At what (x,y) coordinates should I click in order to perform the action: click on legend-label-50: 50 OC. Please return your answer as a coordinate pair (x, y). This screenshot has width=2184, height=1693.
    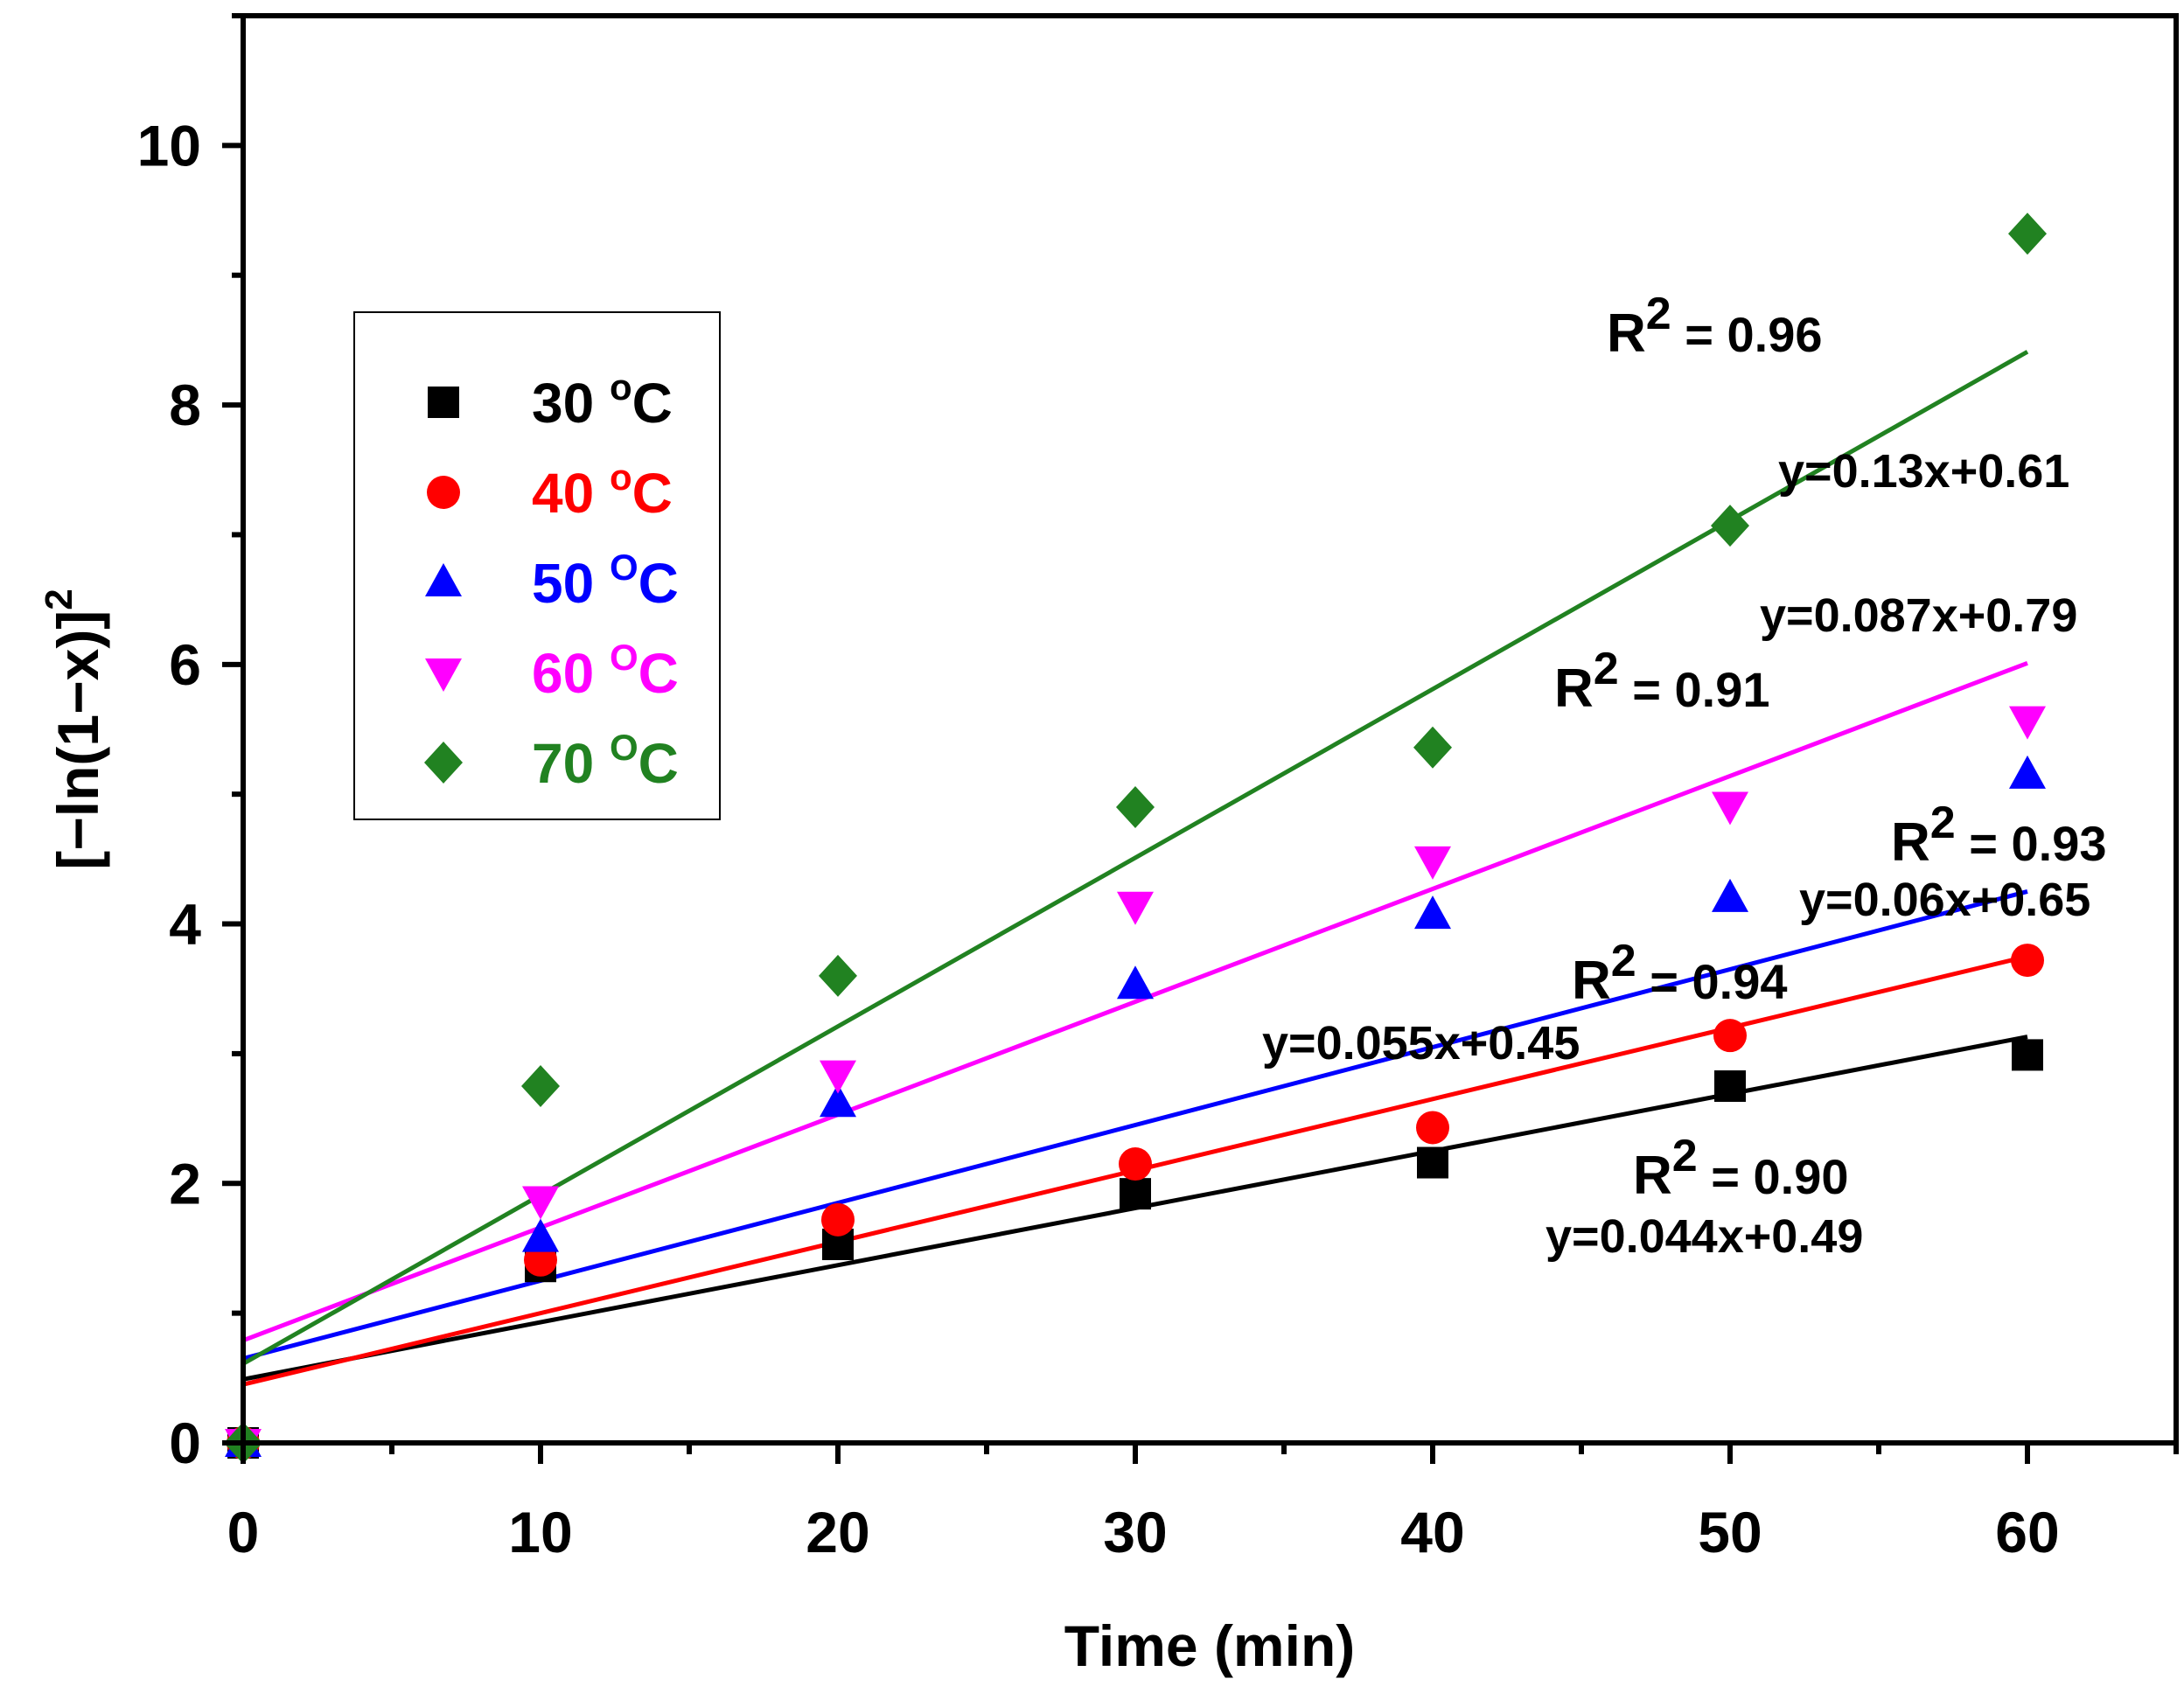
    Looking at the image, I should click on (605, 581).